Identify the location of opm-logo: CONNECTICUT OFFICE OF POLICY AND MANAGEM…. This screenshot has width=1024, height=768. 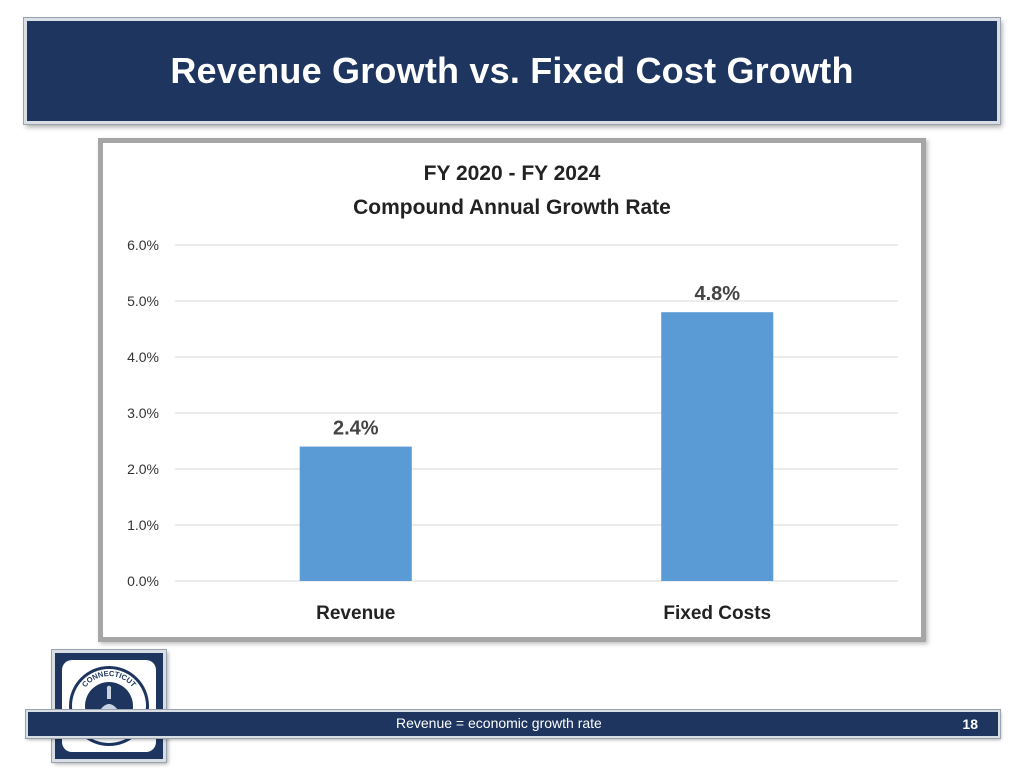
(109, 706).